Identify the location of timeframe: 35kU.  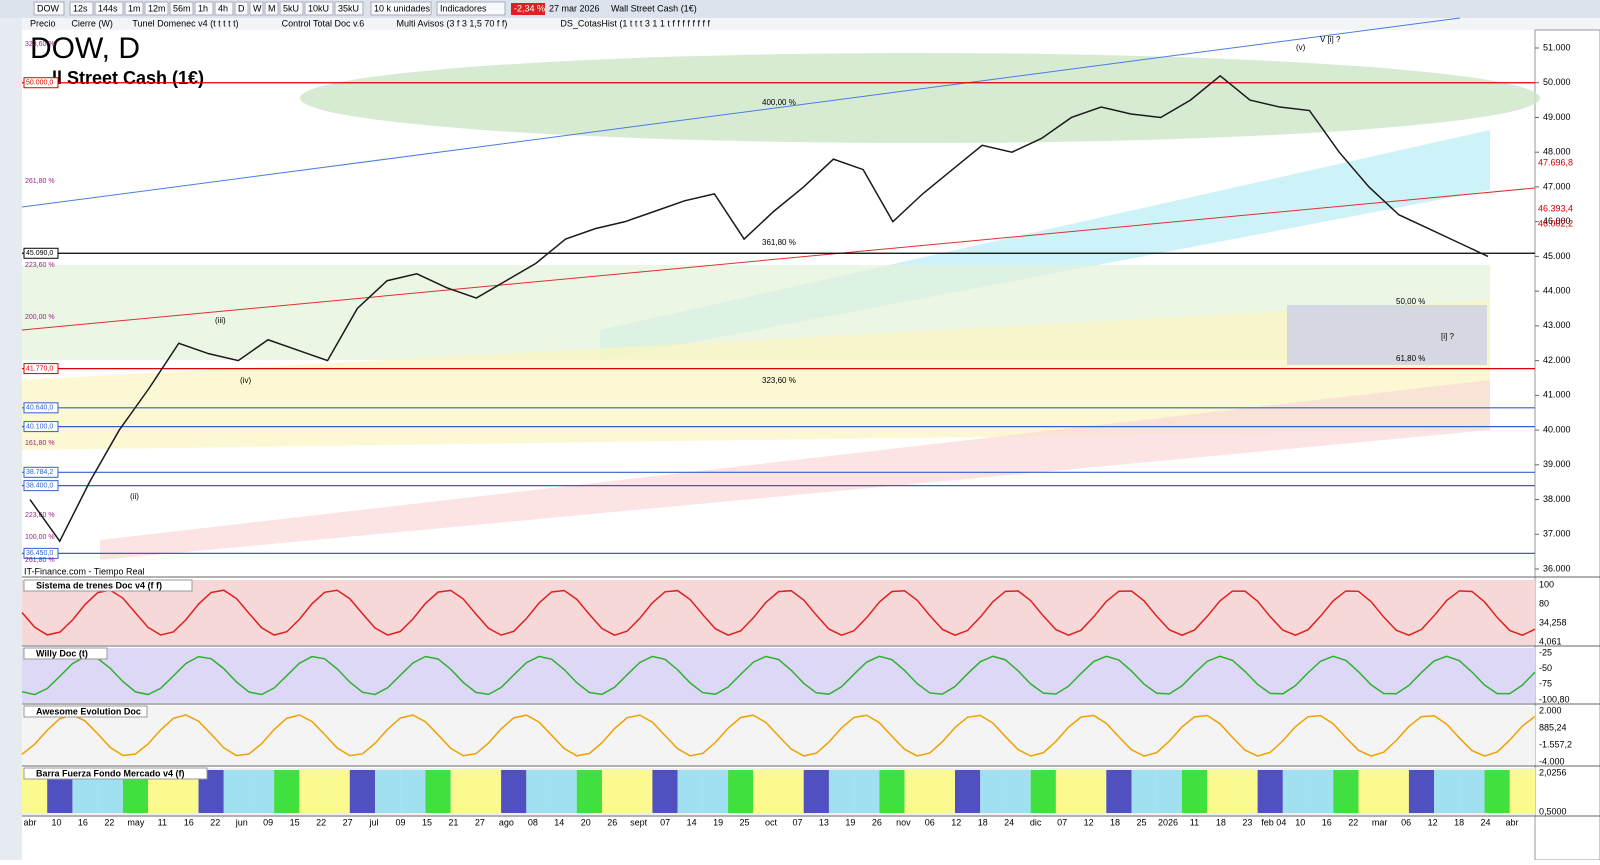
(348, 8).